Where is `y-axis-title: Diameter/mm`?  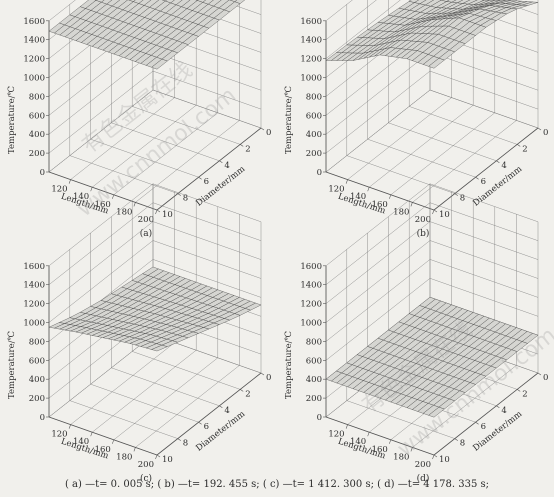
y-axis-title: Diameter/mm is located at coordinates (497, 186).